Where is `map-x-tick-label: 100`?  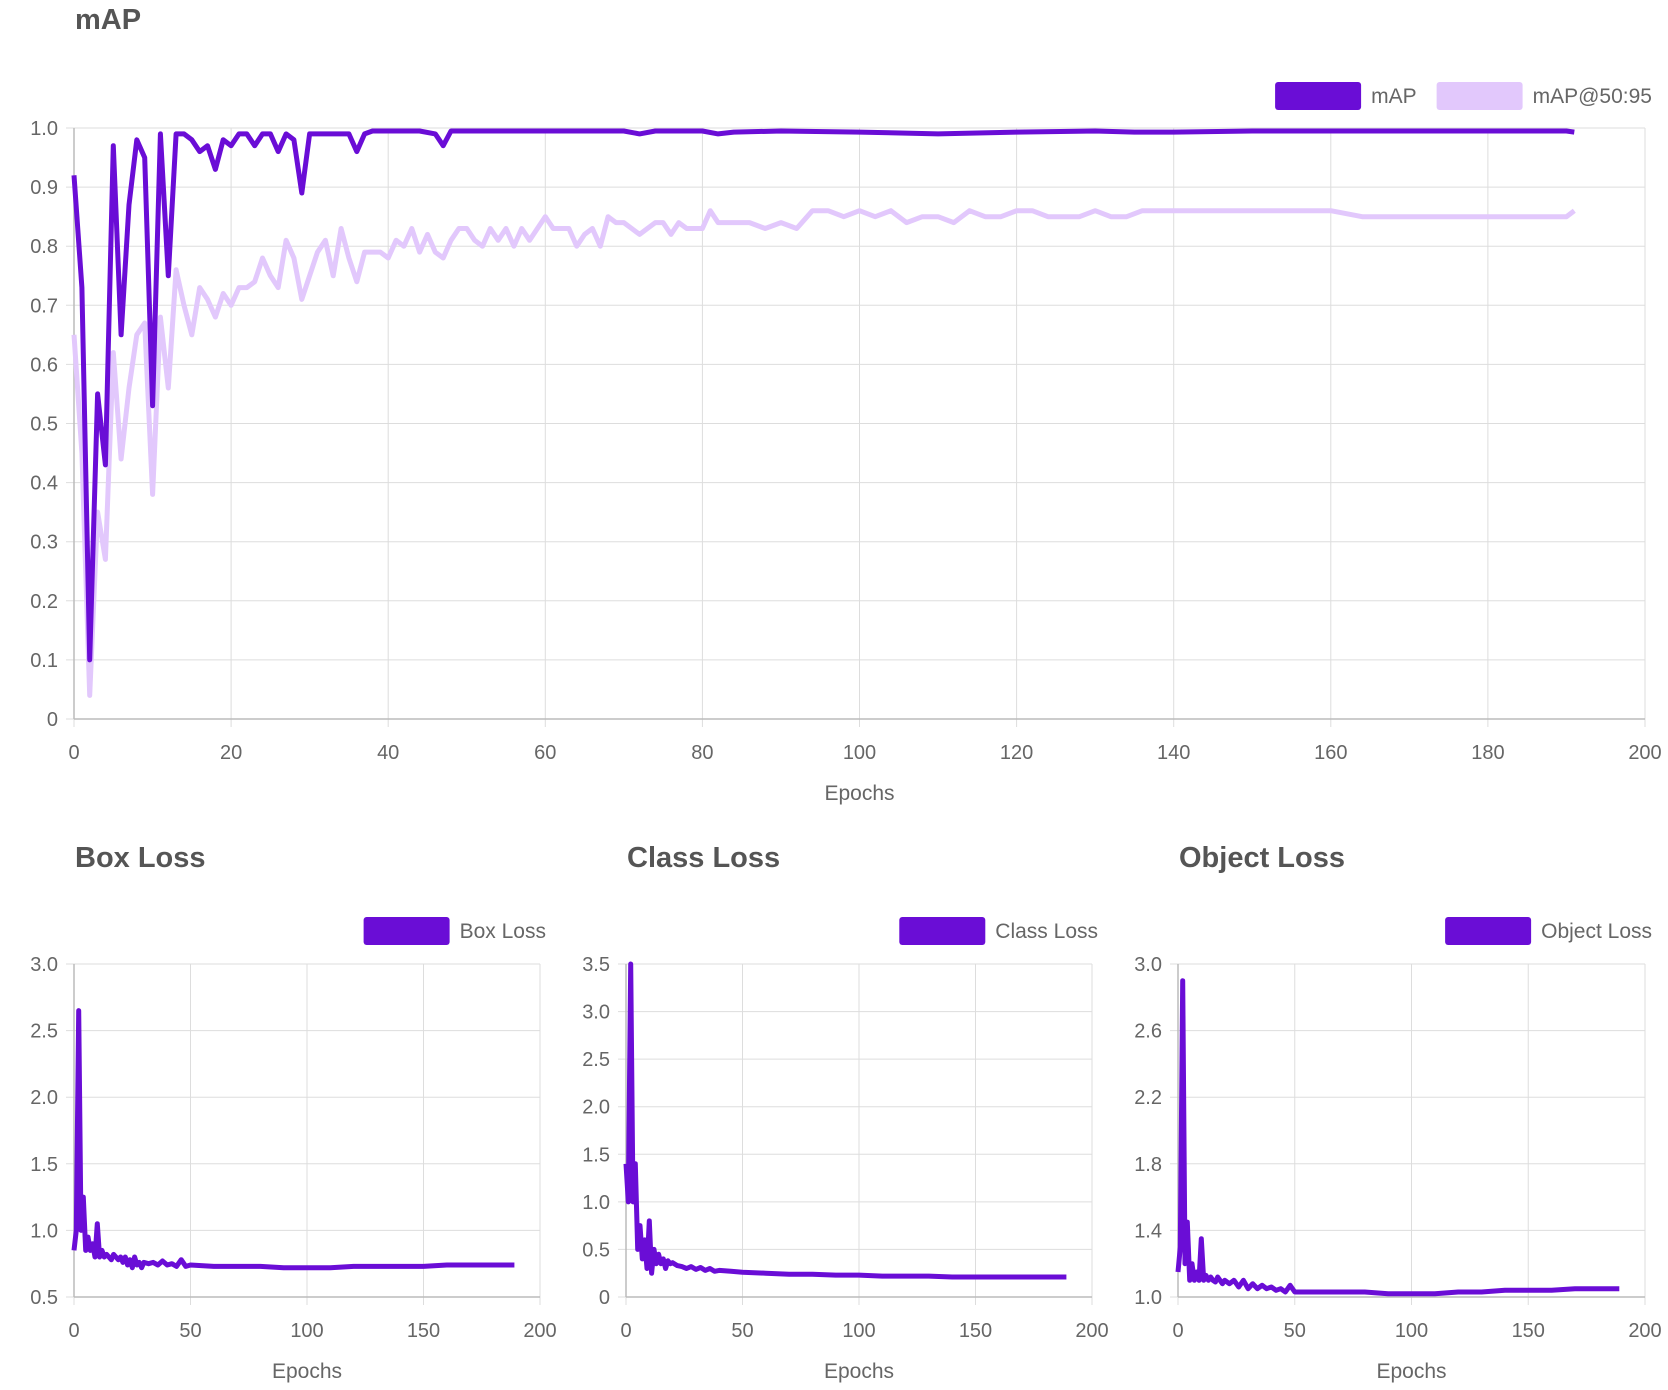
map-x-tick-label: 100 is located at coordinates (859, 753).